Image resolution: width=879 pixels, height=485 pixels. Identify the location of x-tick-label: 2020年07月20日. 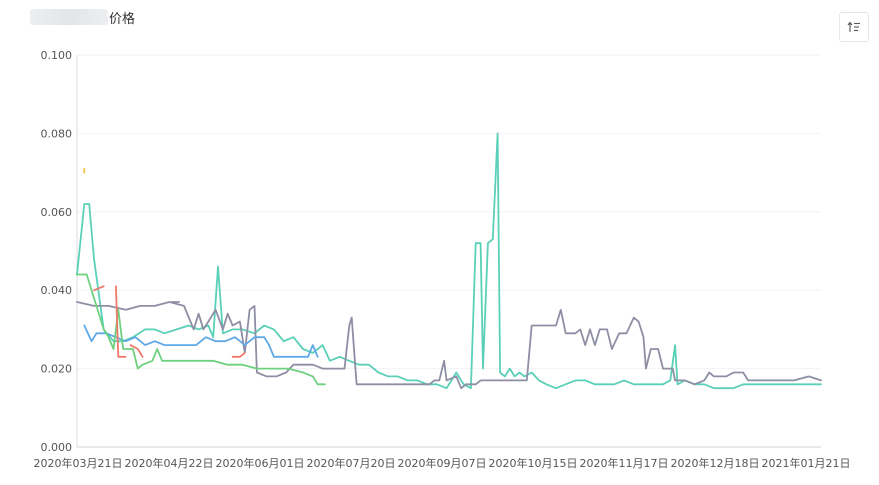
(351, 463).